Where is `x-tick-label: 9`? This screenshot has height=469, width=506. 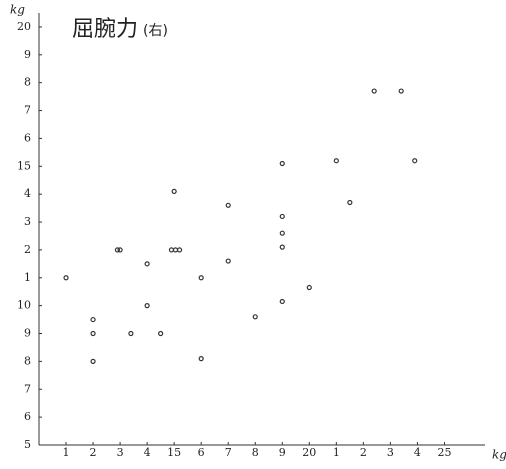
x-tick-label: 9 is located at coordinates (282, 452).